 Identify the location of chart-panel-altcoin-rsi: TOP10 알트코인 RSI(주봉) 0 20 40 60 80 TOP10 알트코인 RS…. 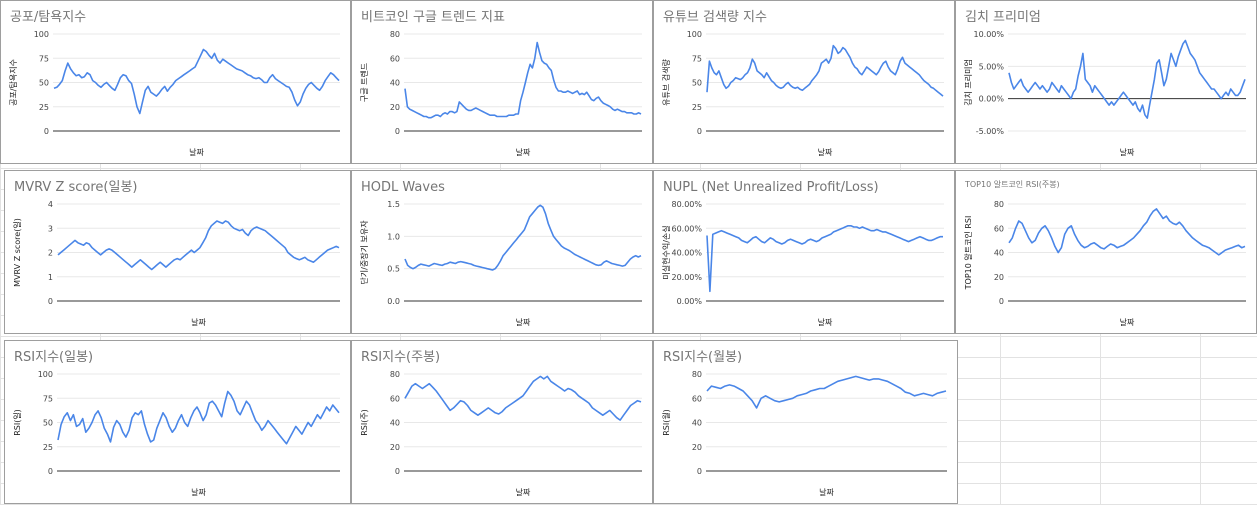
(1106, 252).